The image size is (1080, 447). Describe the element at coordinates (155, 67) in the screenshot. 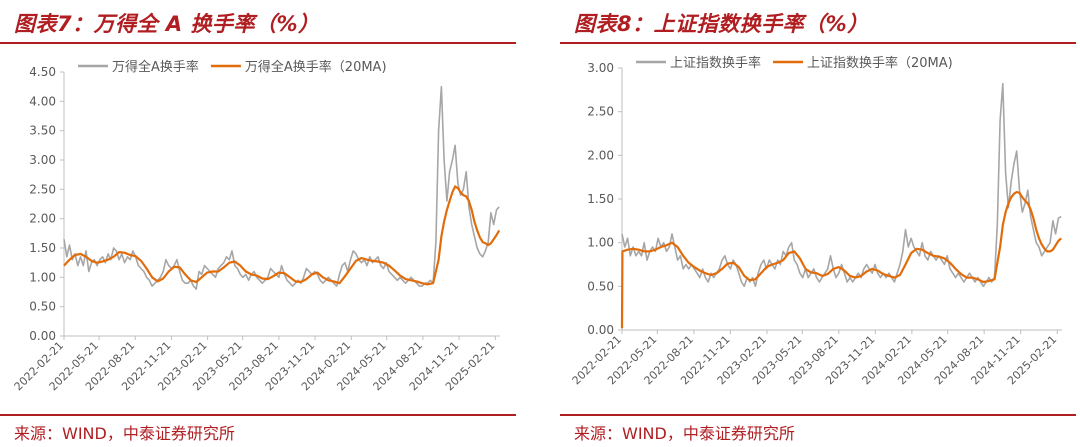

I see `legend-label: 万得全A换手率` at that location.